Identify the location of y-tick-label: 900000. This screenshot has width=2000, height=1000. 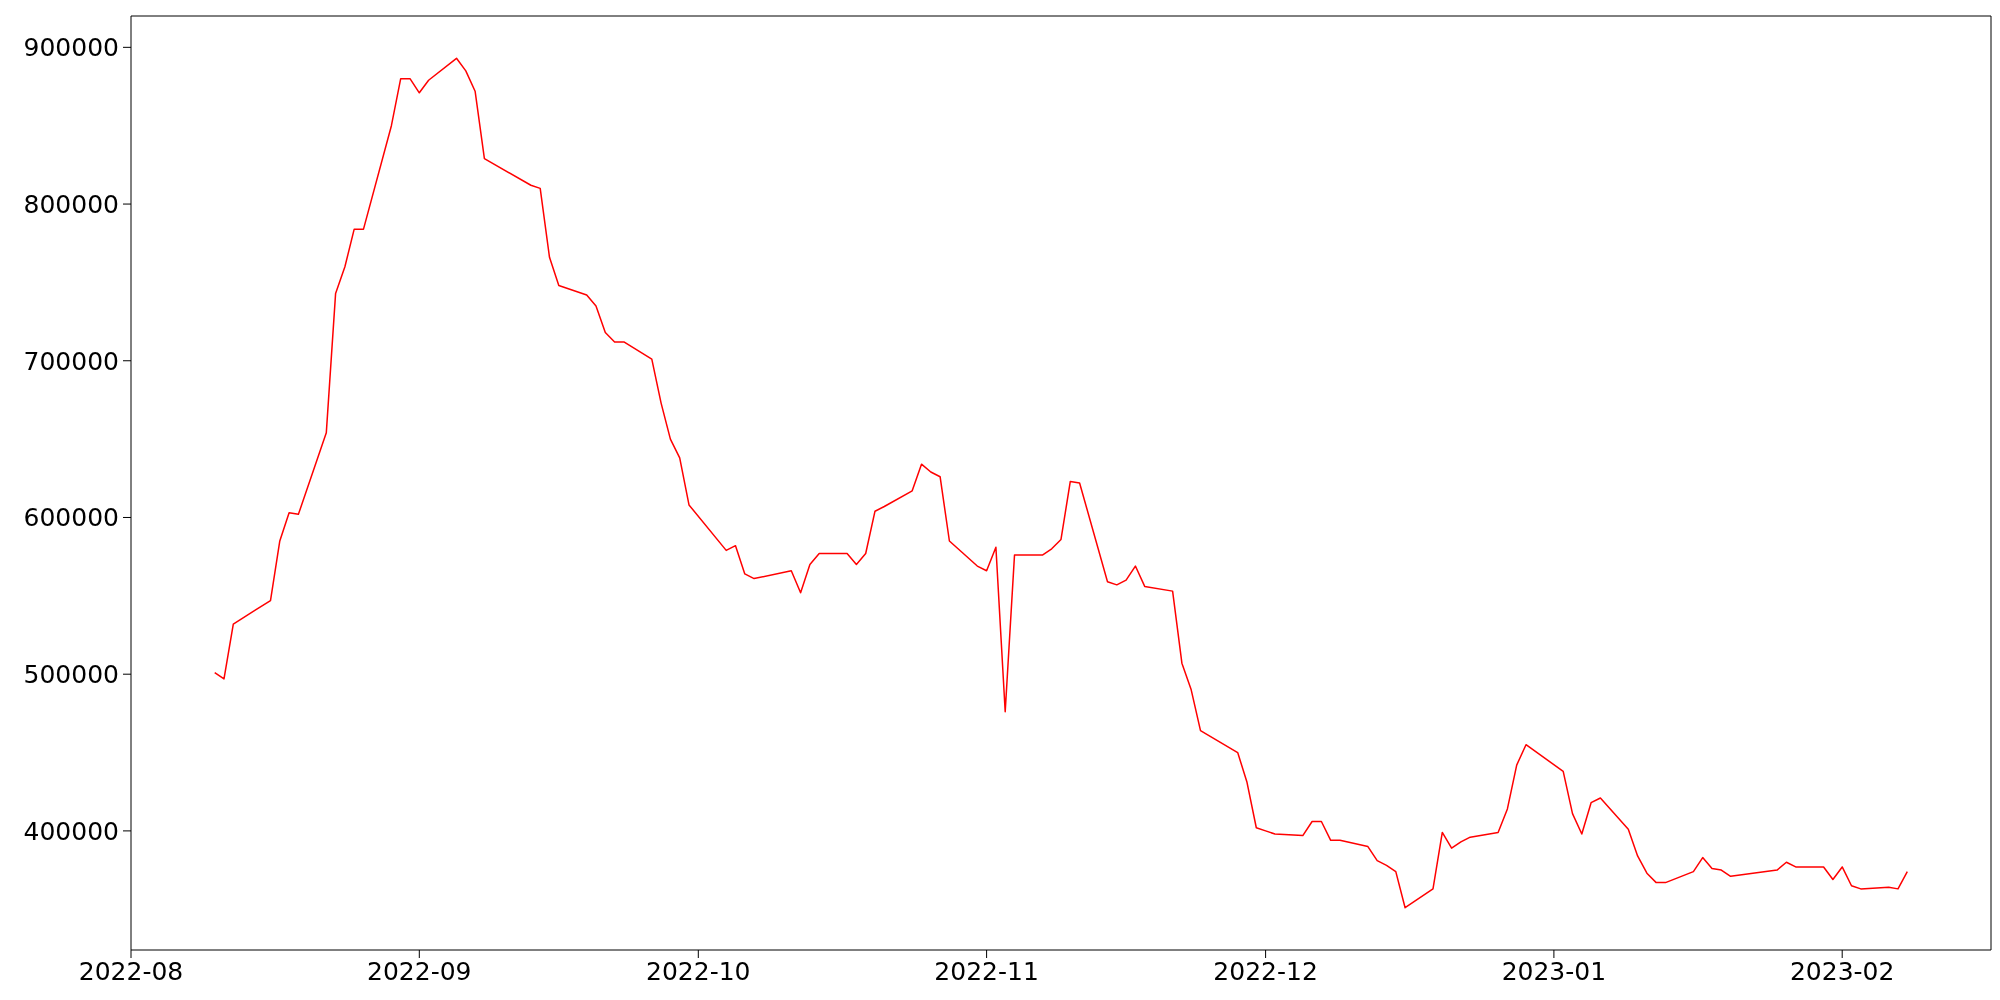
(71, 48).